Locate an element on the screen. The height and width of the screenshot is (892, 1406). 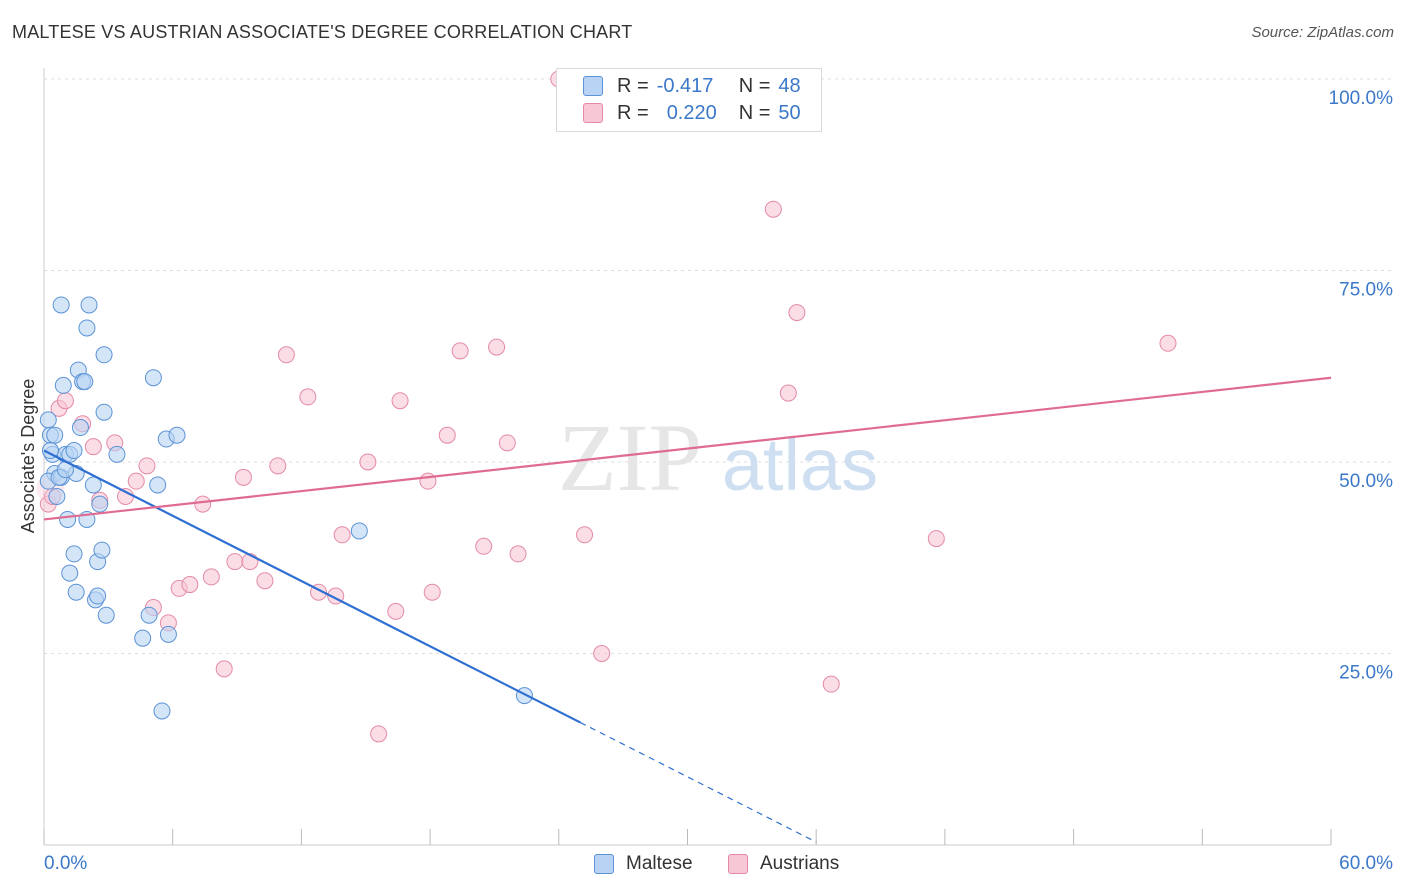
bottom-legend-label: Austrians is located at coordinates (800, 863).